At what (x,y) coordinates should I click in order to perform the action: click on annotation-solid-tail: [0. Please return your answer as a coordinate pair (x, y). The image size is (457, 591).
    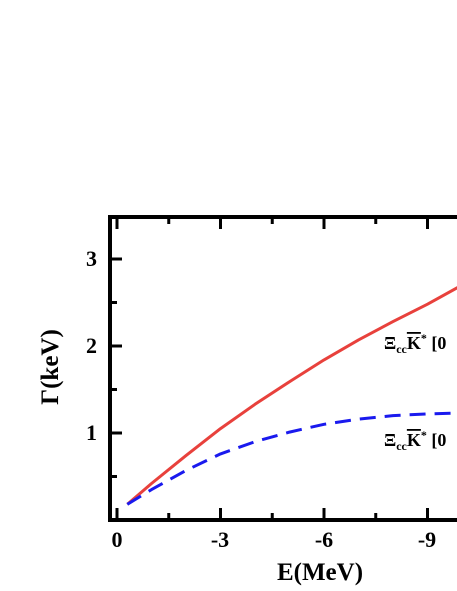
    Looking at the image, I should click on (437, 343).